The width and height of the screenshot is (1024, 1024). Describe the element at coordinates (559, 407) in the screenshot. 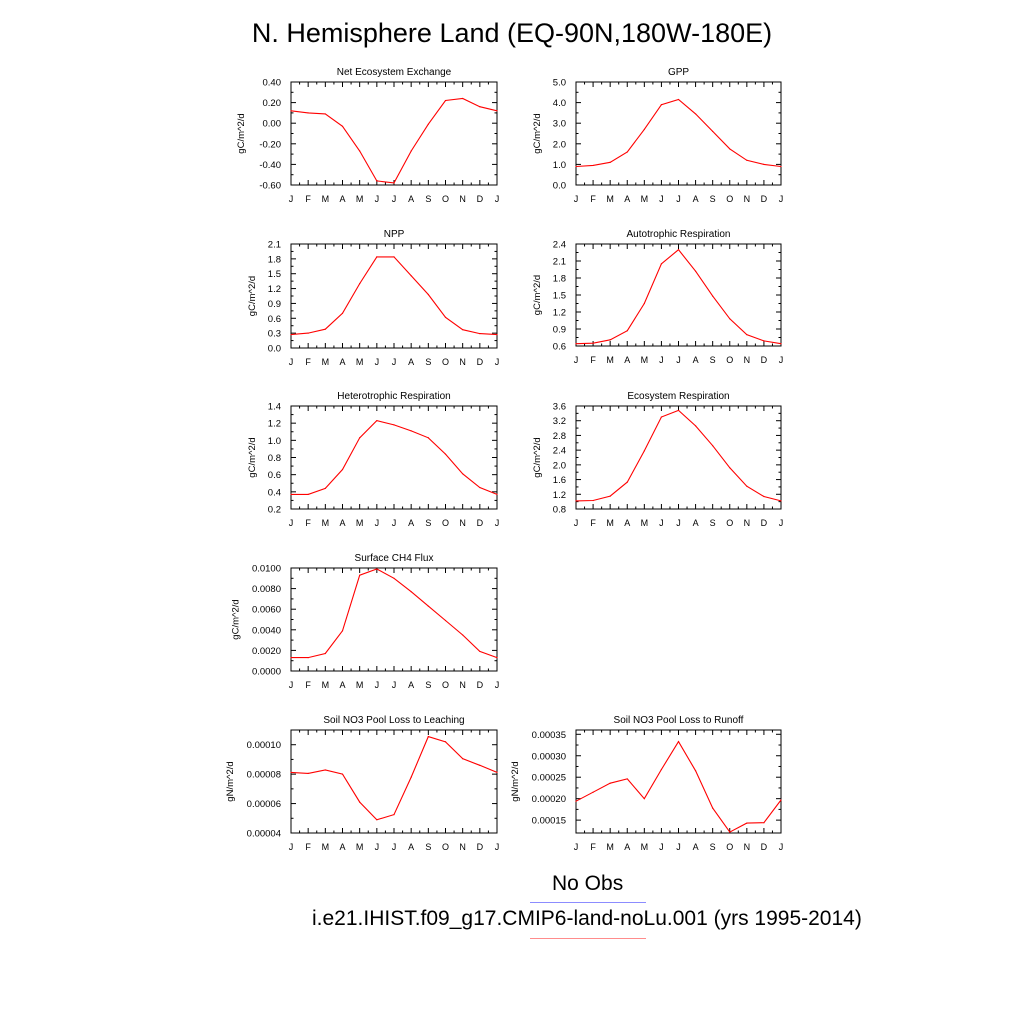

I see `y-tick-label: 3.6` at that location.